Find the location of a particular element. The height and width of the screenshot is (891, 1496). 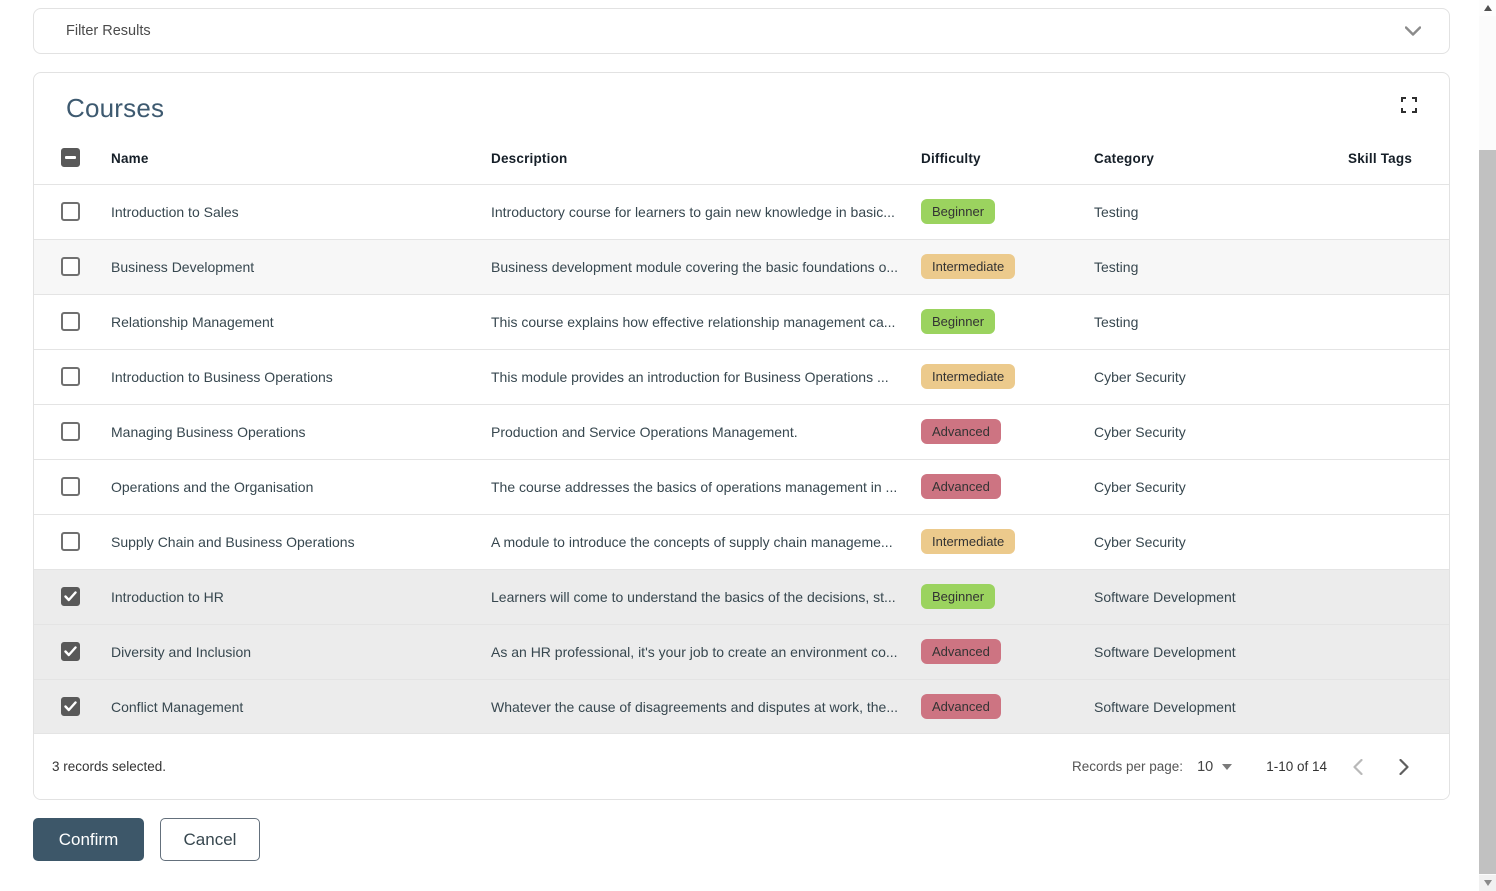

page-scrollbar is located at coordinates (1487, 445).